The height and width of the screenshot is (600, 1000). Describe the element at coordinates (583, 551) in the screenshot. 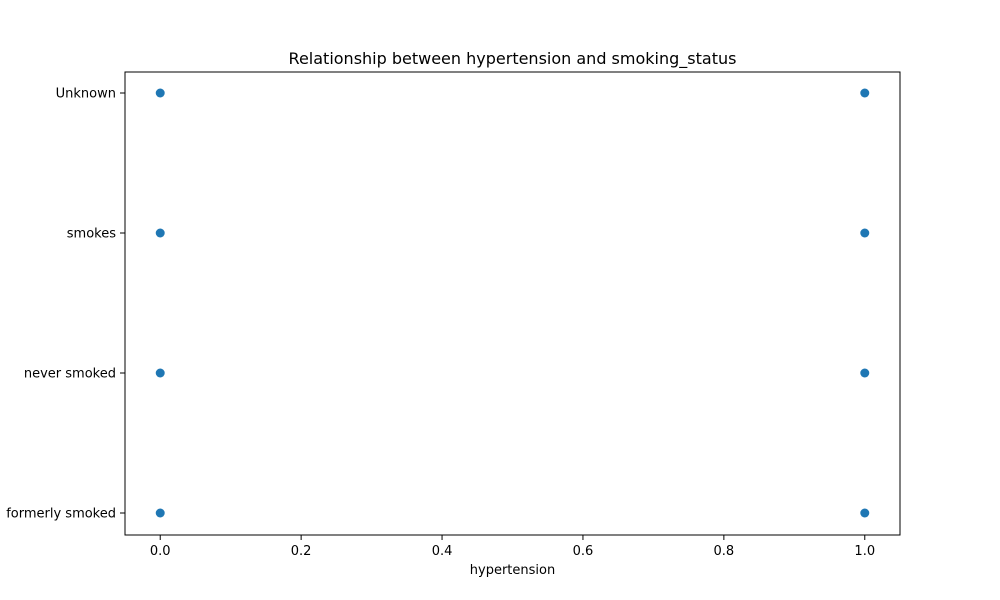

I see `x-tick-label: 0.6` at that location.